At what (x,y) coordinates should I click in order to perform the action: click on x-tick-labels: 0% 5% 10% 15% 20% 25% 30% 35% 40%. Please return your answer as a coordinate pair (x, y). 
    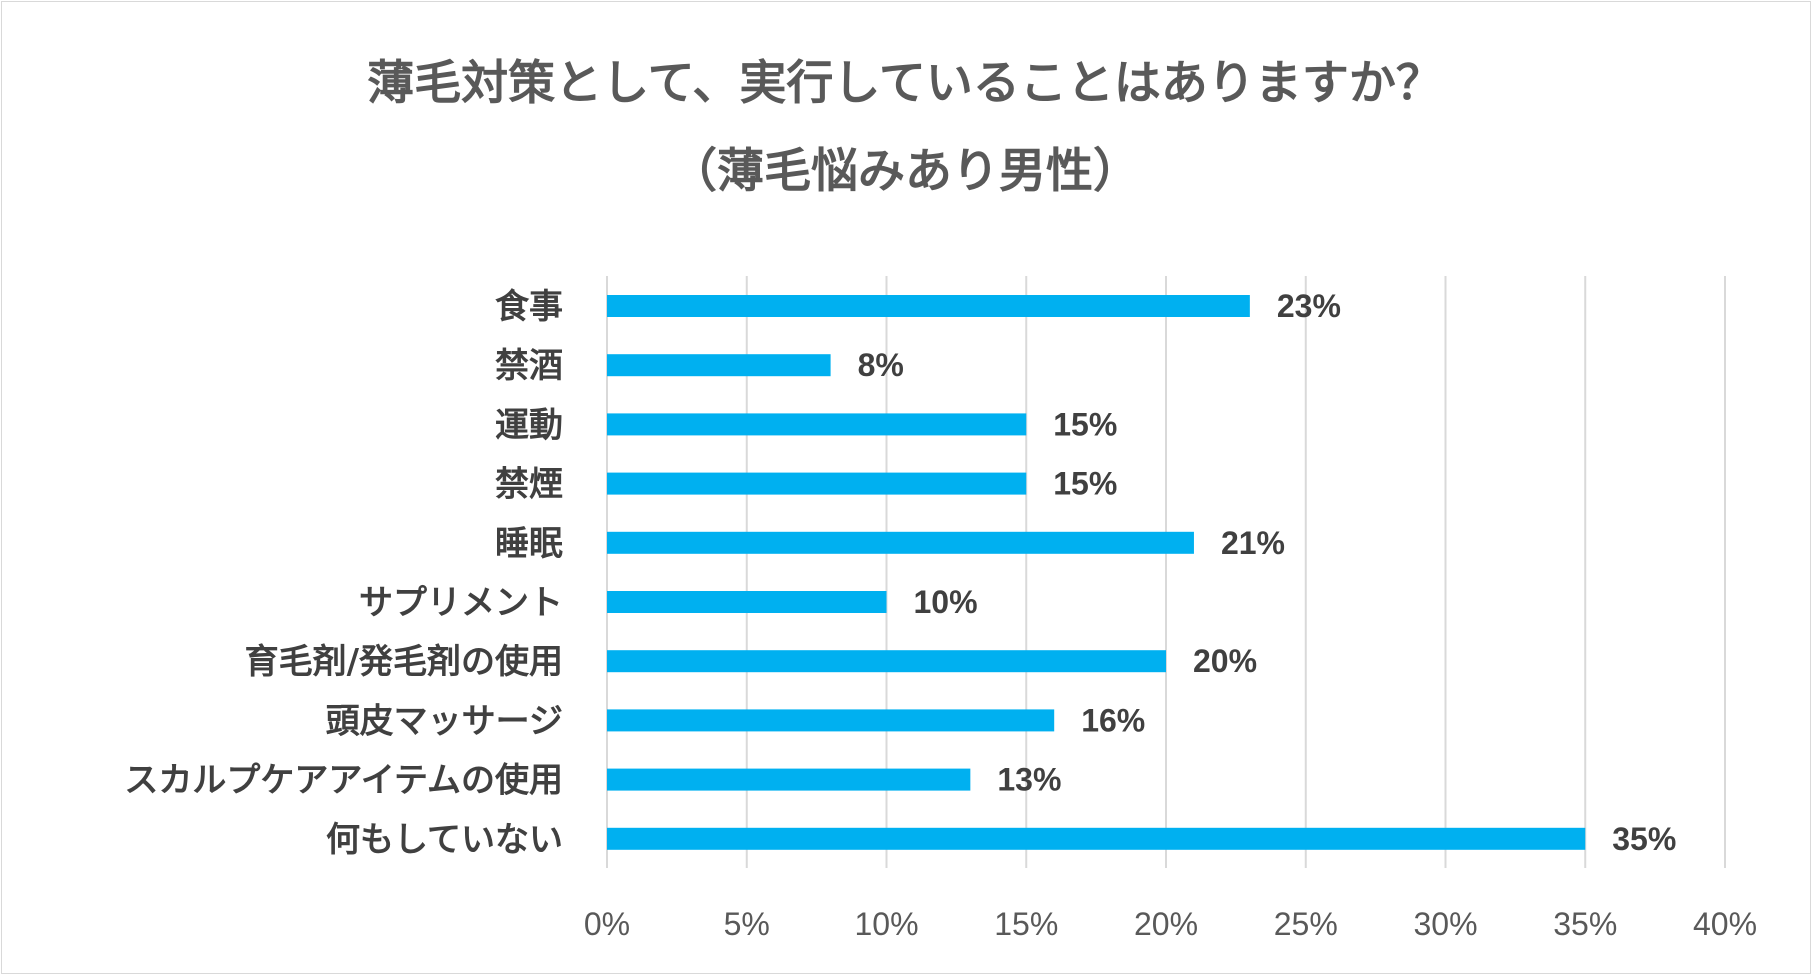
    Looking at the image, I should click on (1170, 924).